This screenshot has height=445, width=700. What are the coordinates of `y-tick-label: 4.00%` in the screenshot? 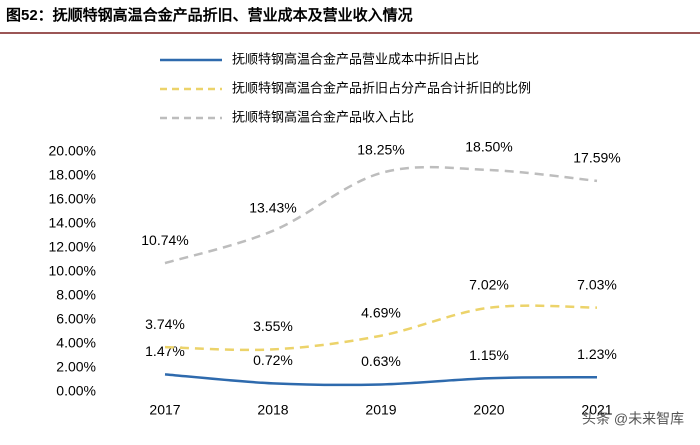 It's located at (76, 343).